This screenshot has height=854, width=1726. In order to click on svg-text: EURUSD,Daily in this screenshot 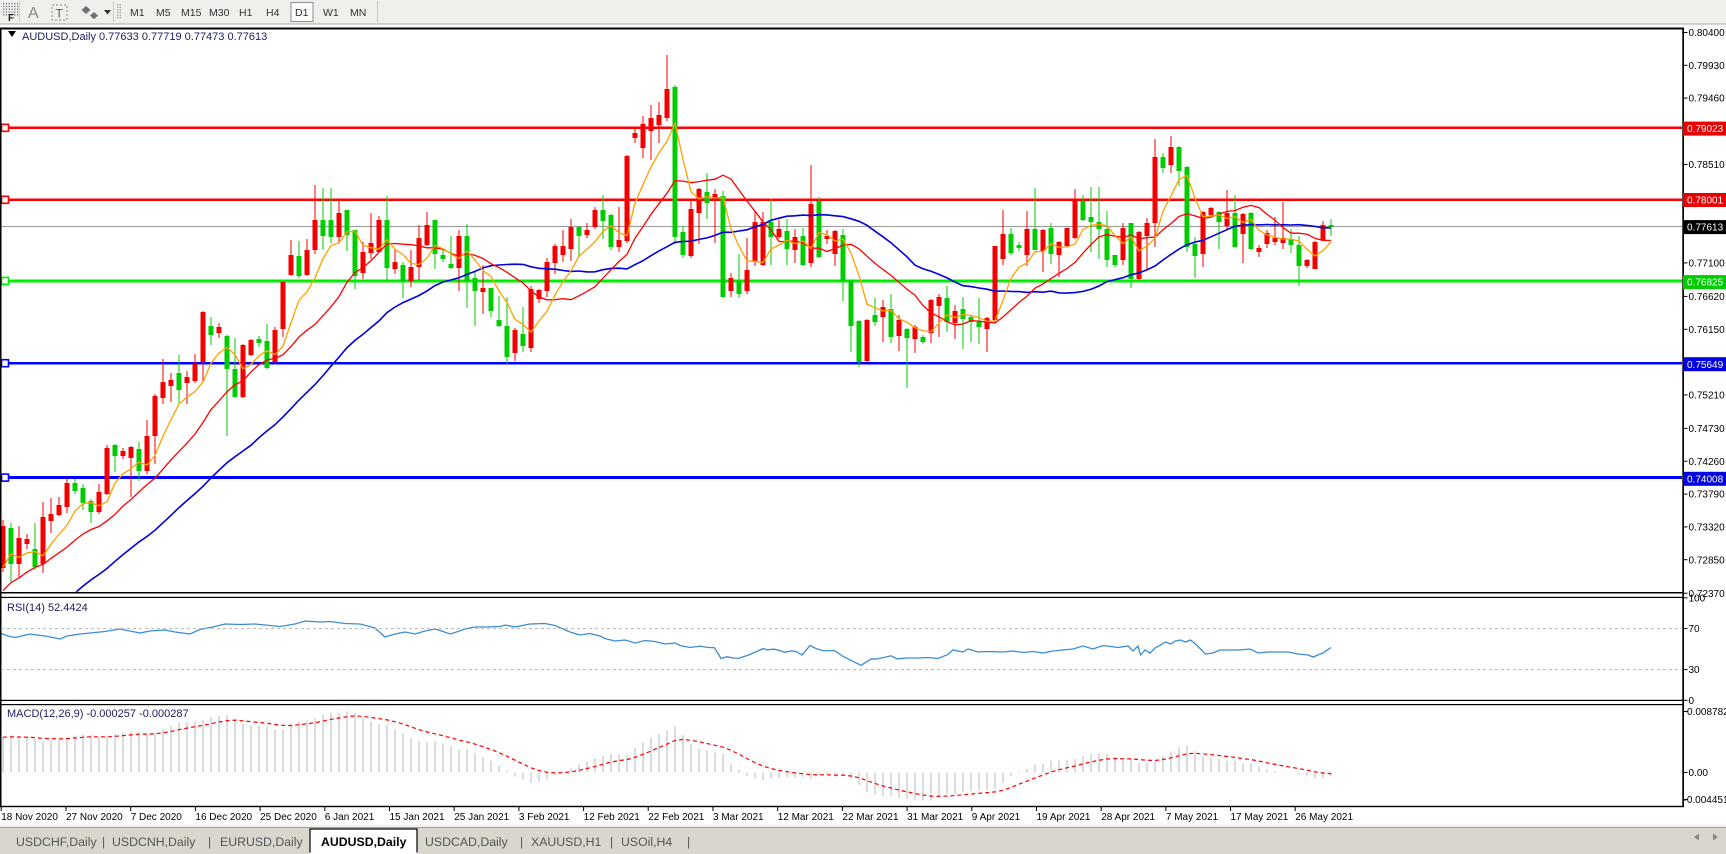, I will do `click(262, 842)`.